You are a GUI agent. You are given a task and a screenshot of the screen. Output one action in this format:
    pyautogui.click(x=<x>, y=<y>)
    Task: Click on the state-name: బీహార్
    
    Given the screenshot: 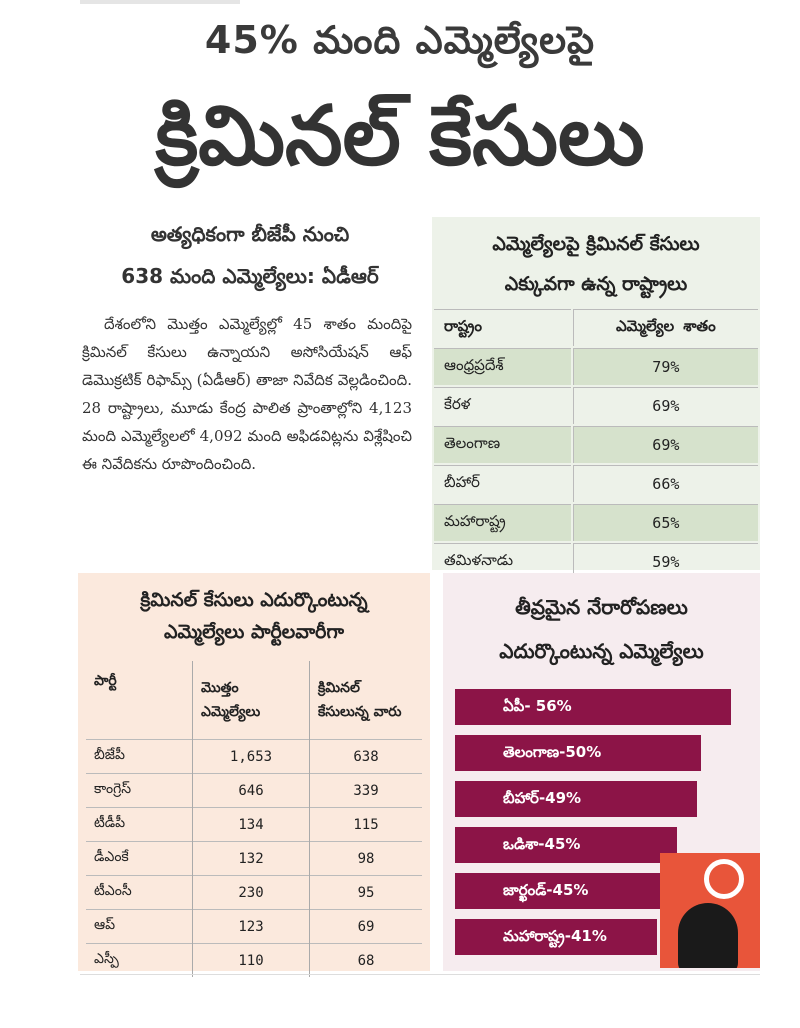 What is the action you would take?
    pyautogui.click(x=502, y=483)
    